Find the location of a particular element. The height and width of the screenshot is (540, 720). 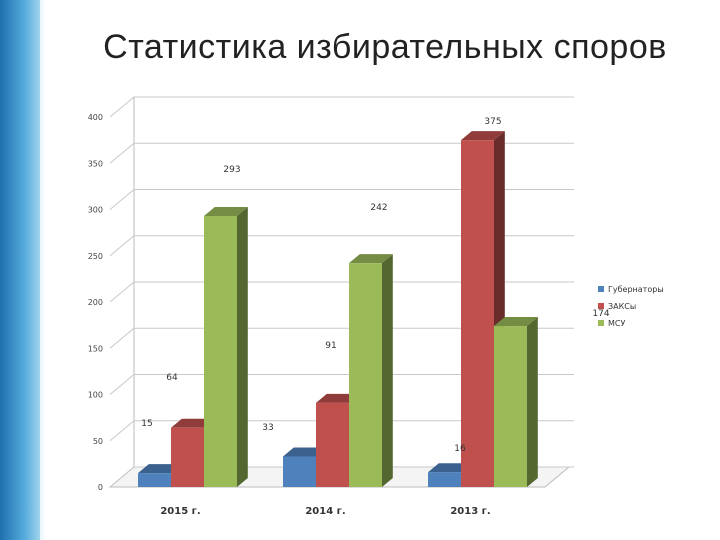

data-label: 375 is located at coordinates (492, 122).